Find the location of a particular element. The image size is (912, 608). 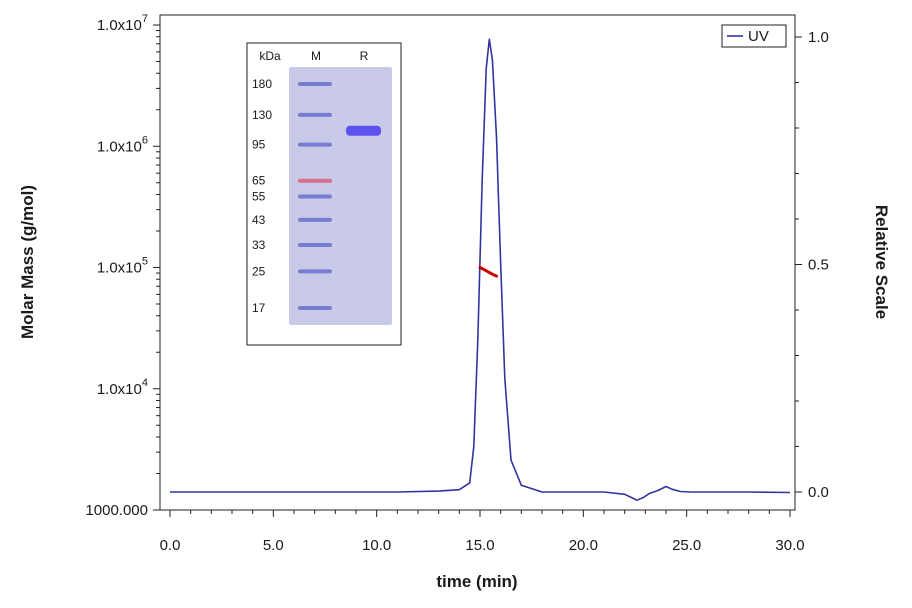

gel-marker-label: 43 is located at coordinates (259, 220).